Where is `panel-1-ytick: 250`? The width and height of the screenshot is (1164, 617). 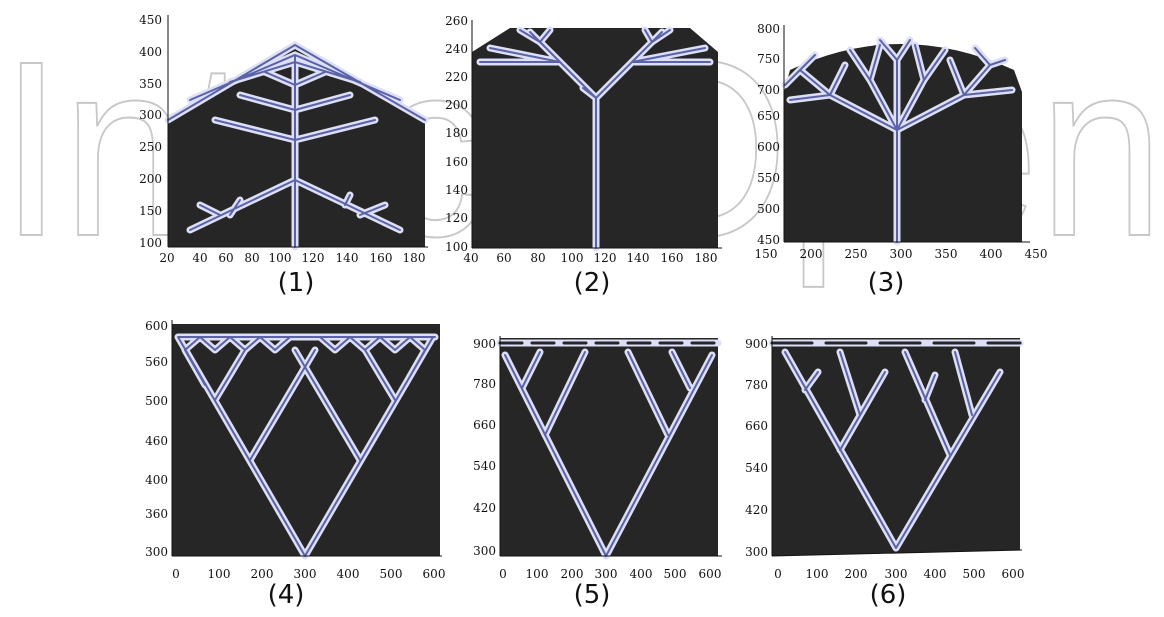 panel-1-ytick: 250 is located at coordinates (150, 147).